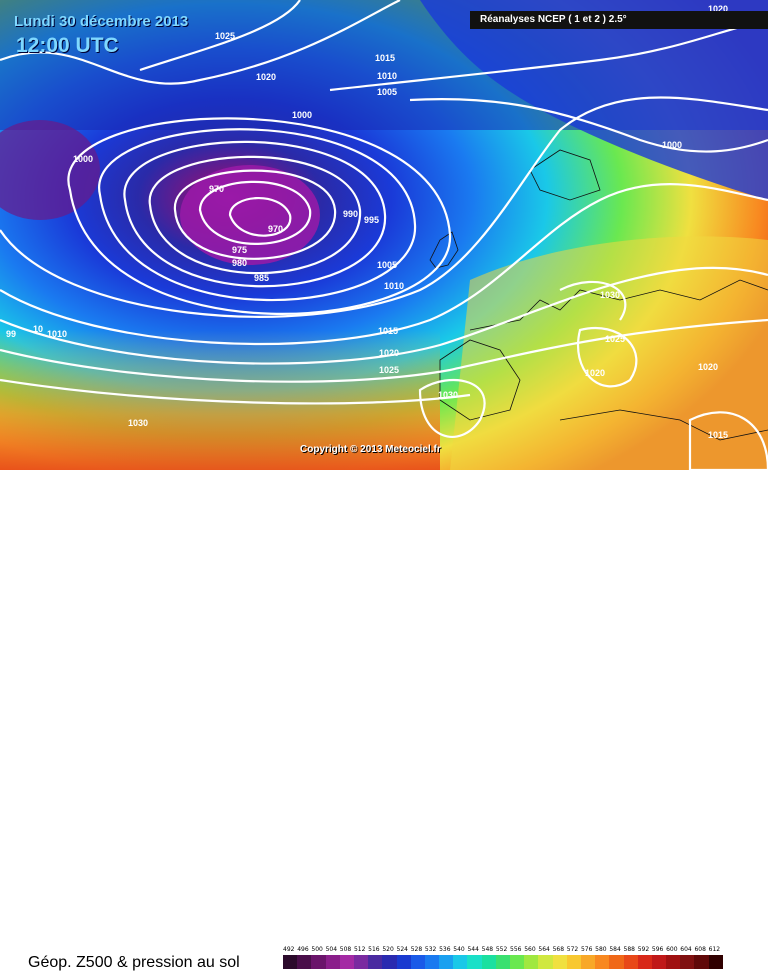 The image size is (768, 972). What do you see at coordinates (50, 170) in the screenshot?
I see `northwest-trough` at bounding box center [50, 170].